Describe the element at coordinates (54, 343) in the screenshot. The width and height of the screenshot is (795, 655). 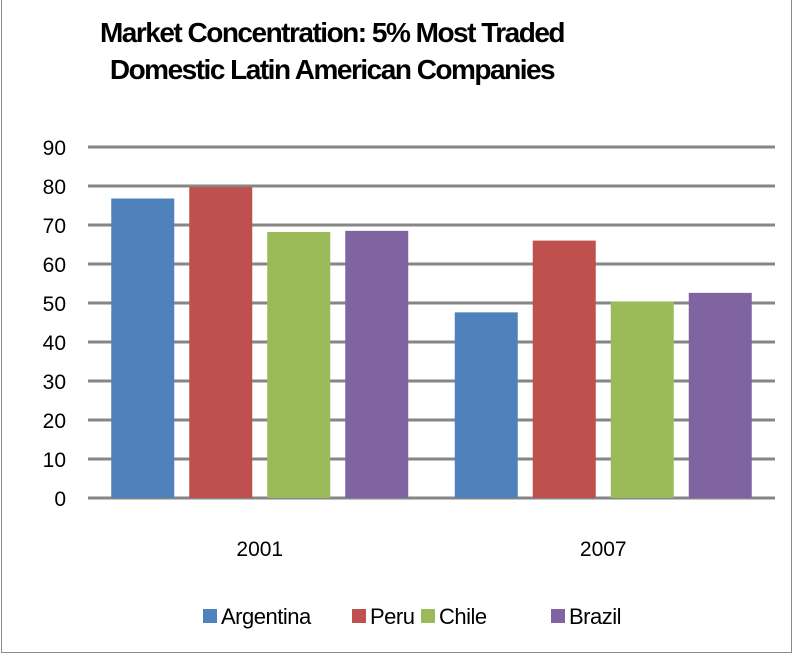
I see `y-tick-label: 40` at that location.